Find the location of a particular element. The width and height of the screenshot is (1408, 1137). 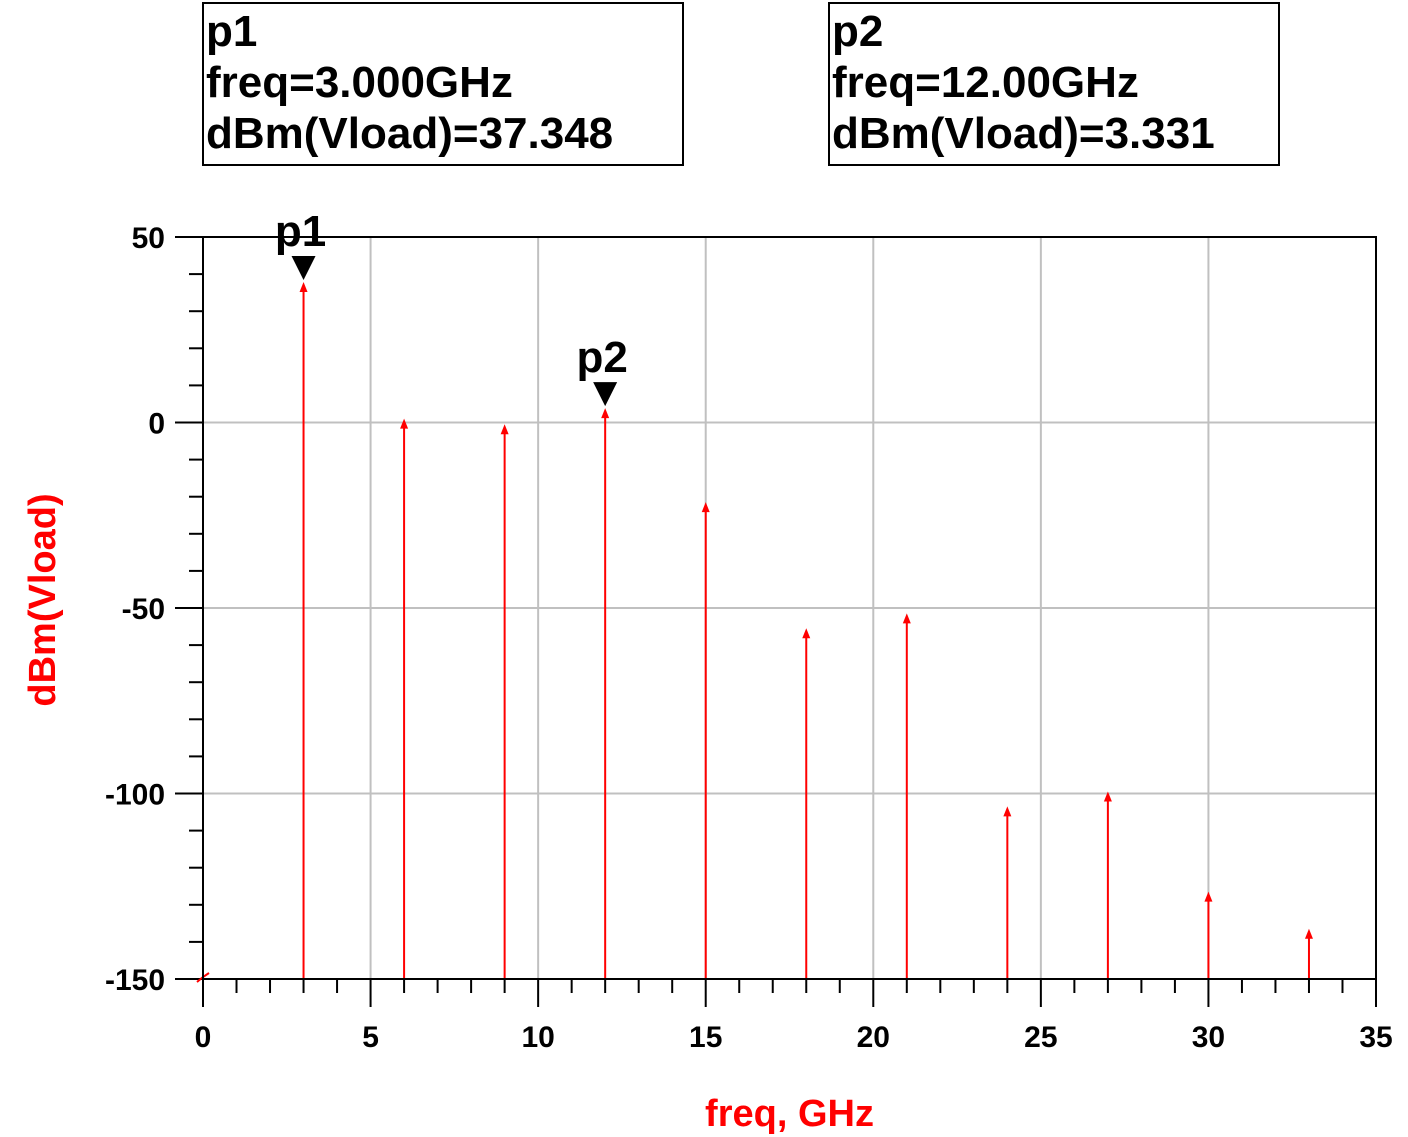

marker-readout-p1: p1 freq=3.000GHz dBm(Vload)=37.348 is located at coordinates (443, 84).